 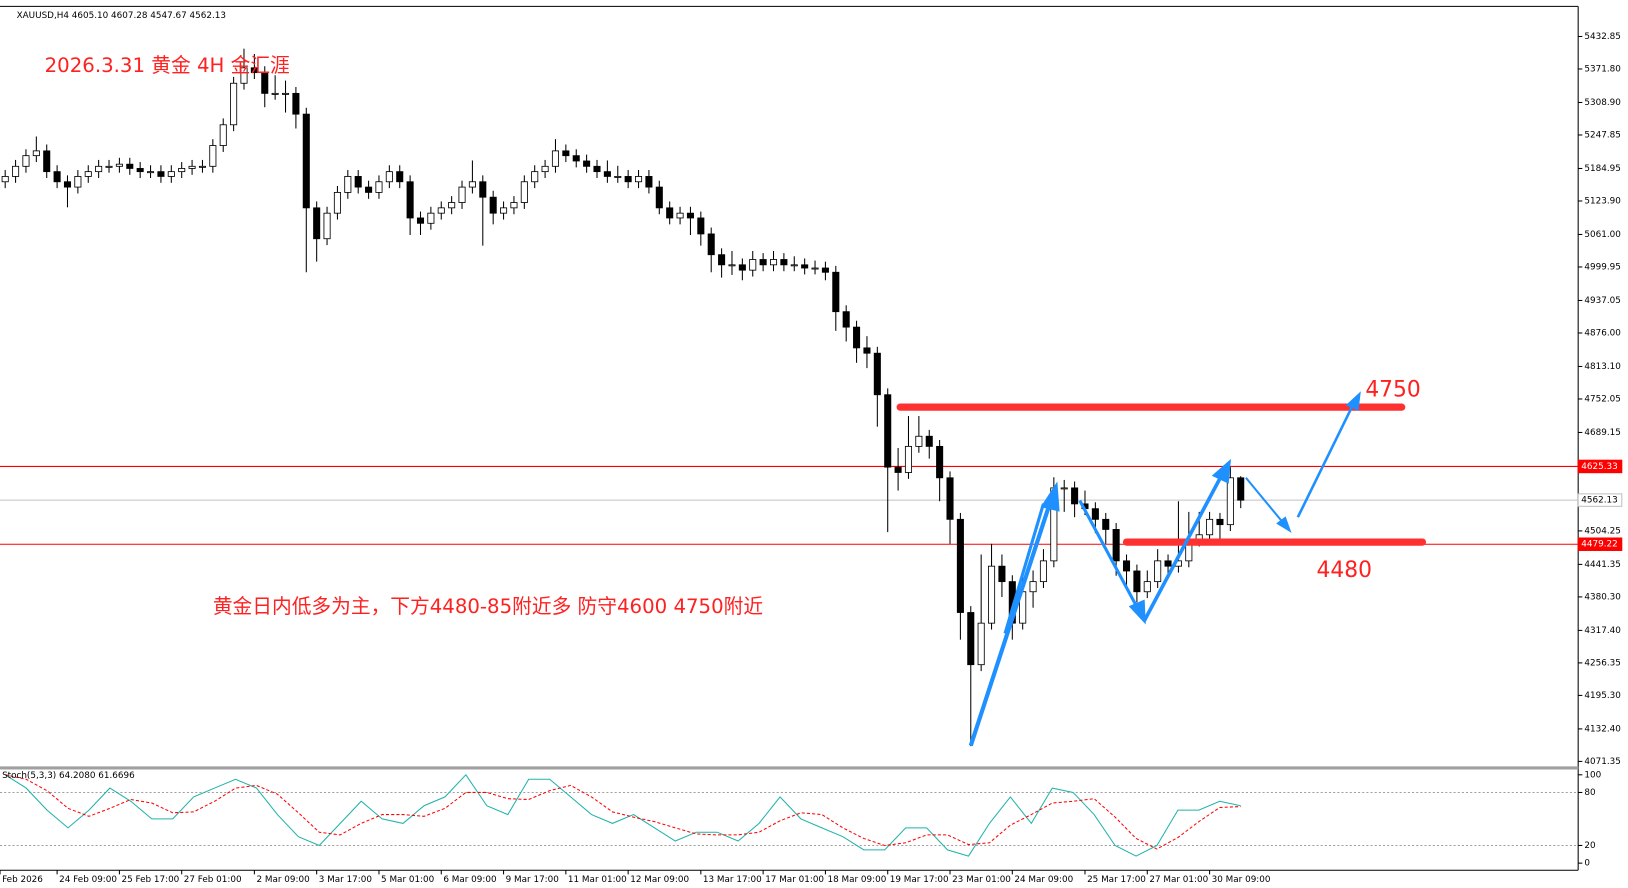 I want to click on x-tick-label: 25 Feb 17:00, so click(x=150, y=880).